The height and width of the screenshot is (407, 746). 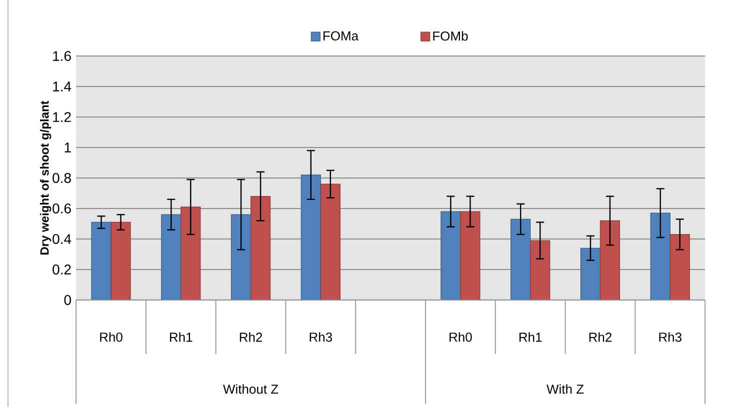 What do you see at coordinates (61, 209) in the screenshot?
I see `y-tick-label: 0.6` at bounding box center [61, 209].